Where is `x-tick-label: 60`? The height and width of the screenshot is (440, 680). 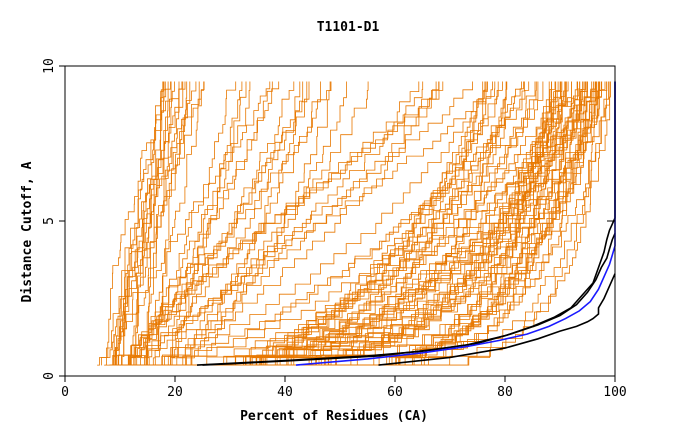
x-tick-label: 60 is located at coordinates (395, 392).